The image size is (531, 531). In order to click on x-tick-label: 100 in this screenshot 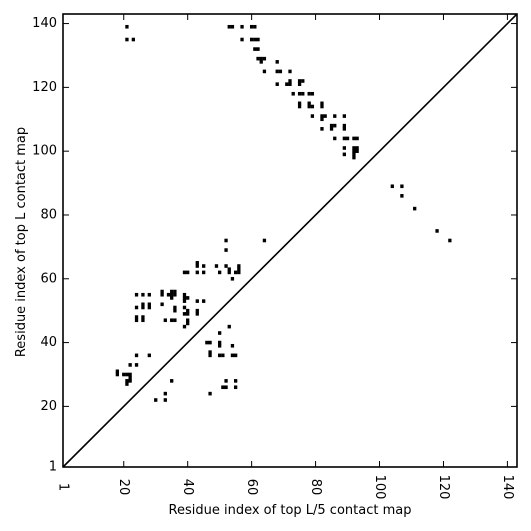, I will do `click(379, 487)`.